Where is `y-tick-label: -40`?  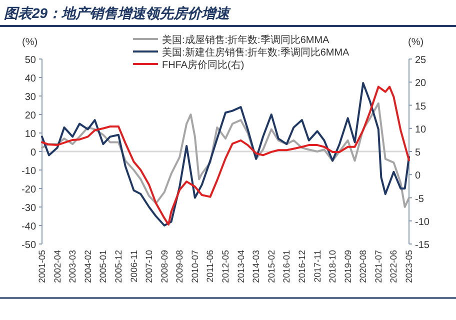
y-tick-label: -40 is located at coordinates (29, 227).